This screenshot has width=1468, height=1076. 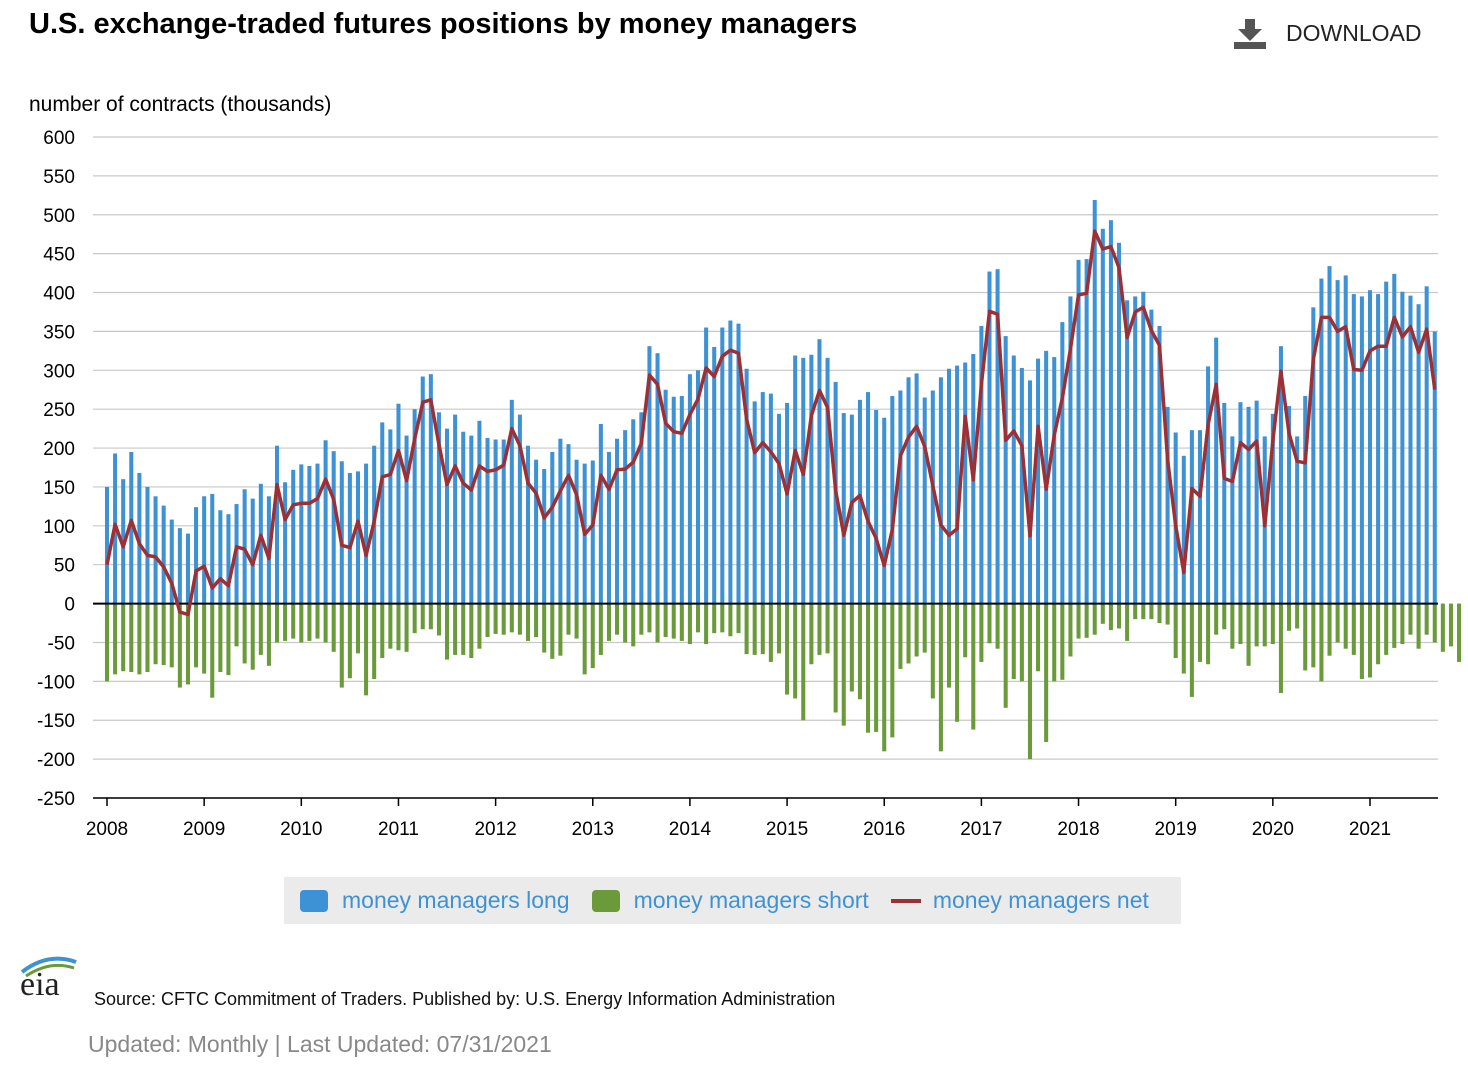 What do you see at coordinates (1019, 900) in the screenshot?
I see `legend-item-net: money managers net` at bounding box center [1019, 900].